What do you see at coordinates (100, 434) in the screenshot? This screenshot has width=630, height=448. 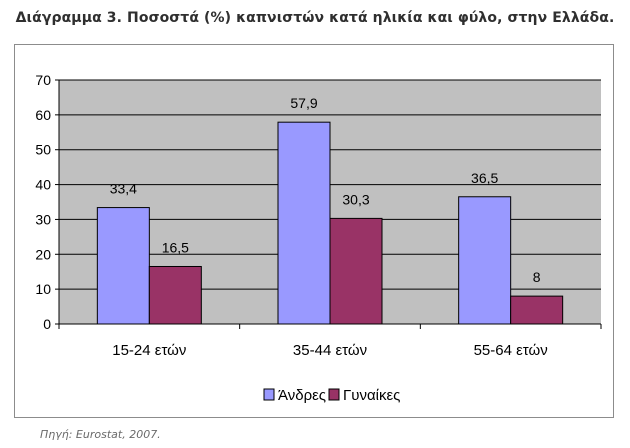 I see `source-note: Πηγή: Eurostat, 2007.` at bounding box center [100, 434].